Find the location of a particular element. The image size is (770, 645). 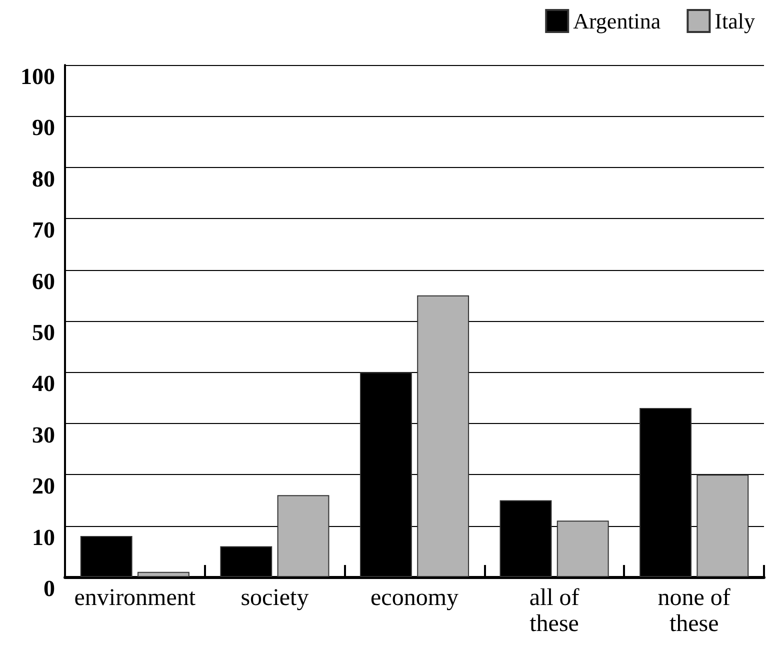

y-tick-label: 10 is located at coordinates (43, 537).